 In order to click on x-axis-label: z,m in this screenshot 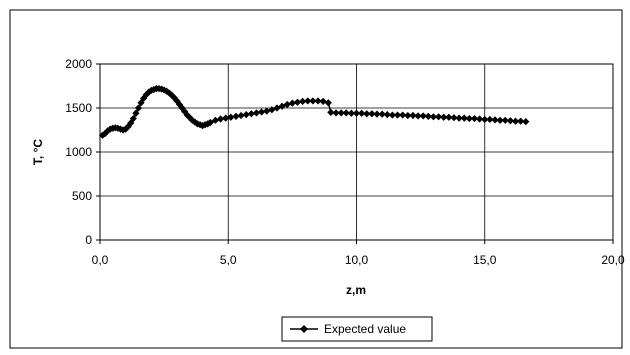, I will do `click(356, 290)`.